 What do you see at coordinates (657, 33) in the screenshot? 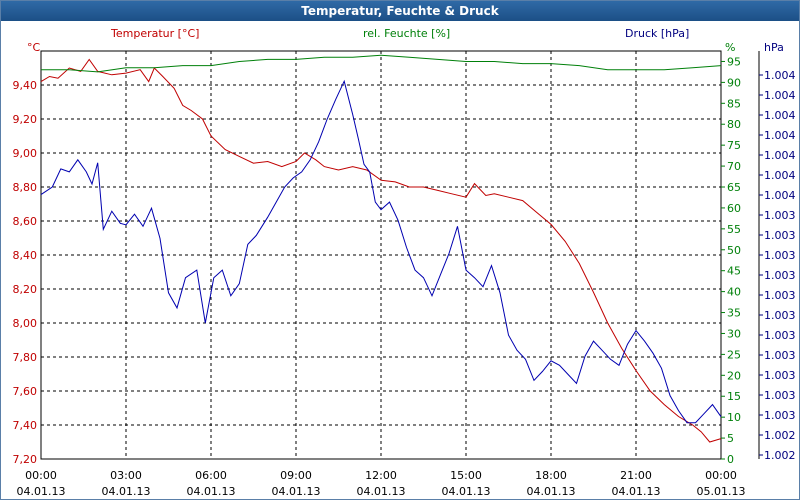
I see `legend-pressure: Druck [hPa]` at bounding box center [657, 33].